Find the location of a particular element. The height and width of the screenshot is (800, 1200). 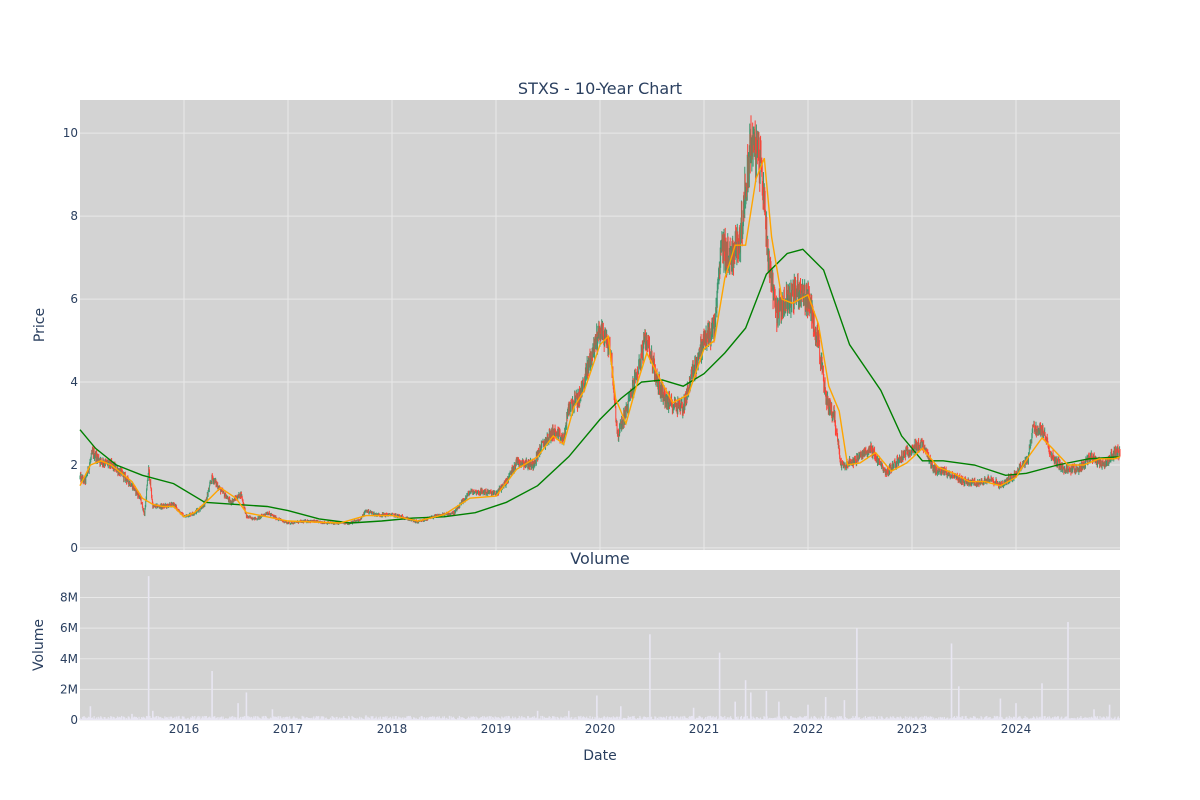

price-y-tick-label: 6 is located at coordinates (74, 299).